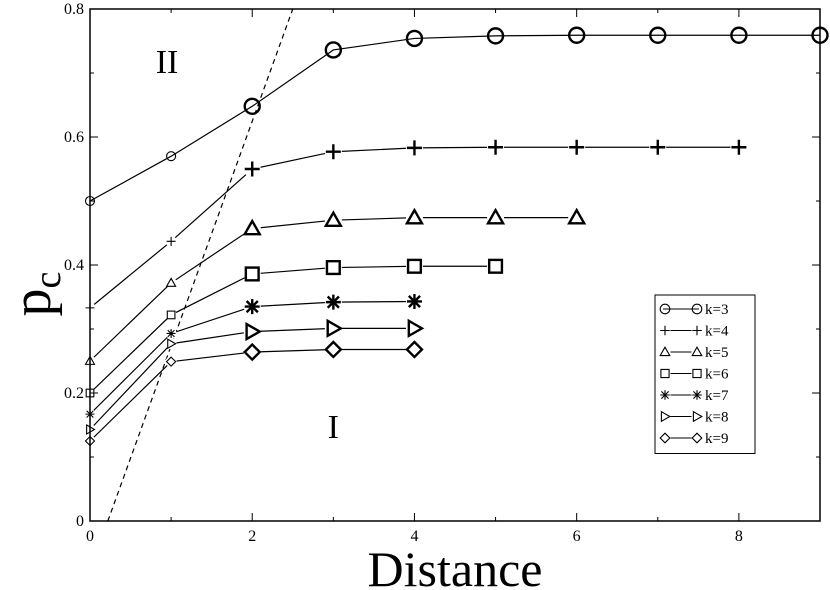 Image resolution: width=830 pixels, height=590 pixels. What do you see at coordinates (252, 395) in the screenshot?
I see `series-line-k=9` at bounding box center [252, 395].